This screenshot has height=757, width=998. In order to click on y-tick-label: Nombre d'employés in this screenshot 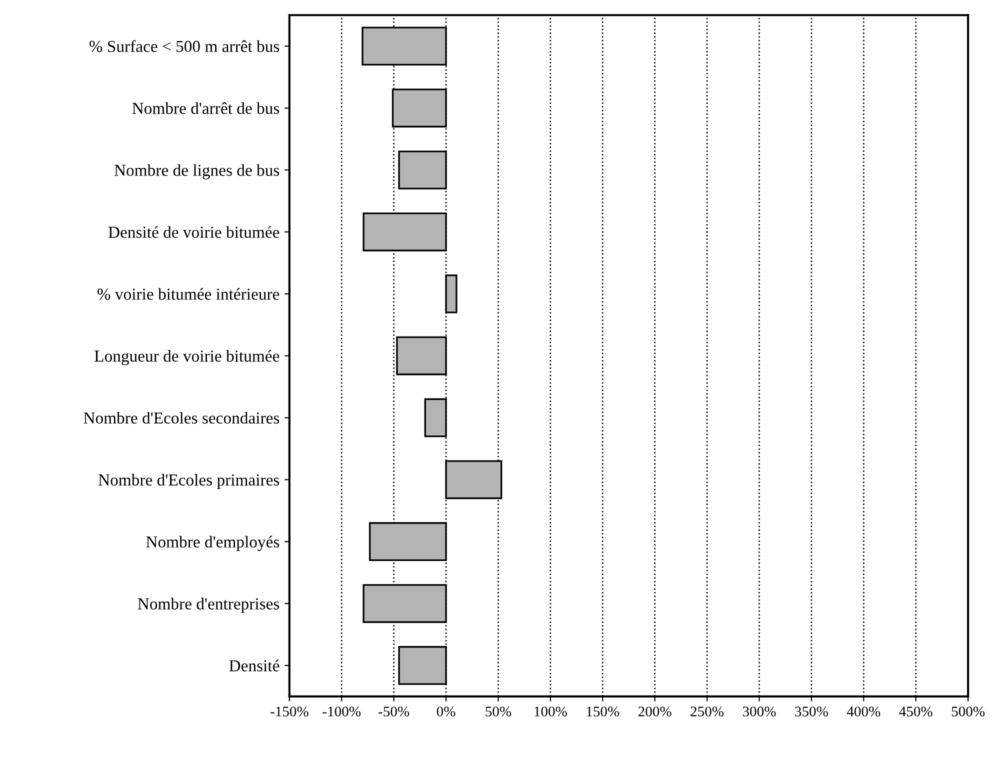, I will do `click(213, 543)`.